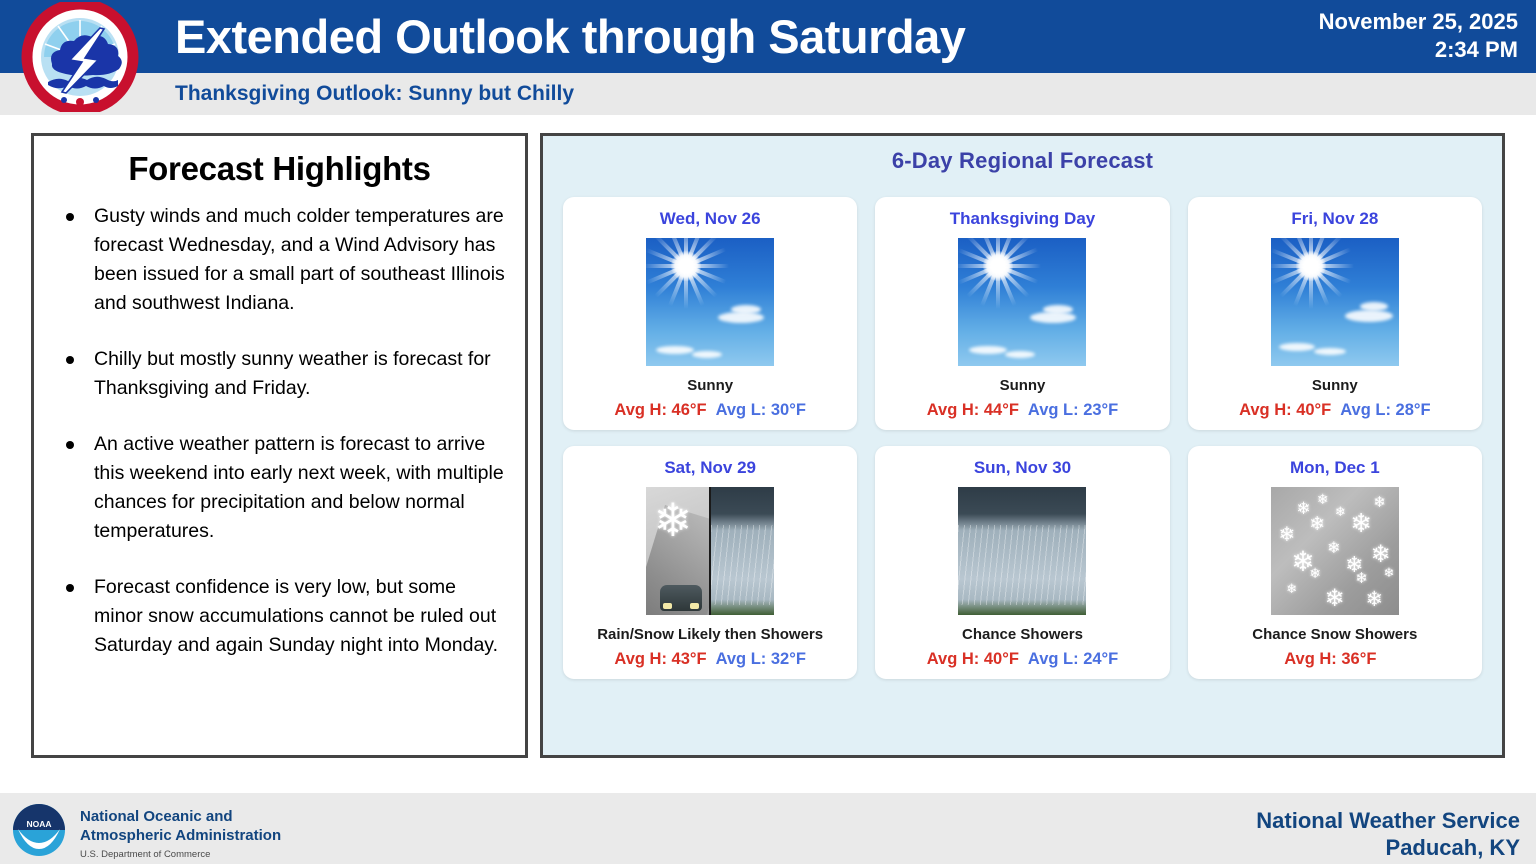 The height and width of the screenshot is (864, 1536). What do you see at coordinates (156, 816) in the screenshot?
I see `noaa-line-1: National Oceanic and` at bounding box center [156, 816].